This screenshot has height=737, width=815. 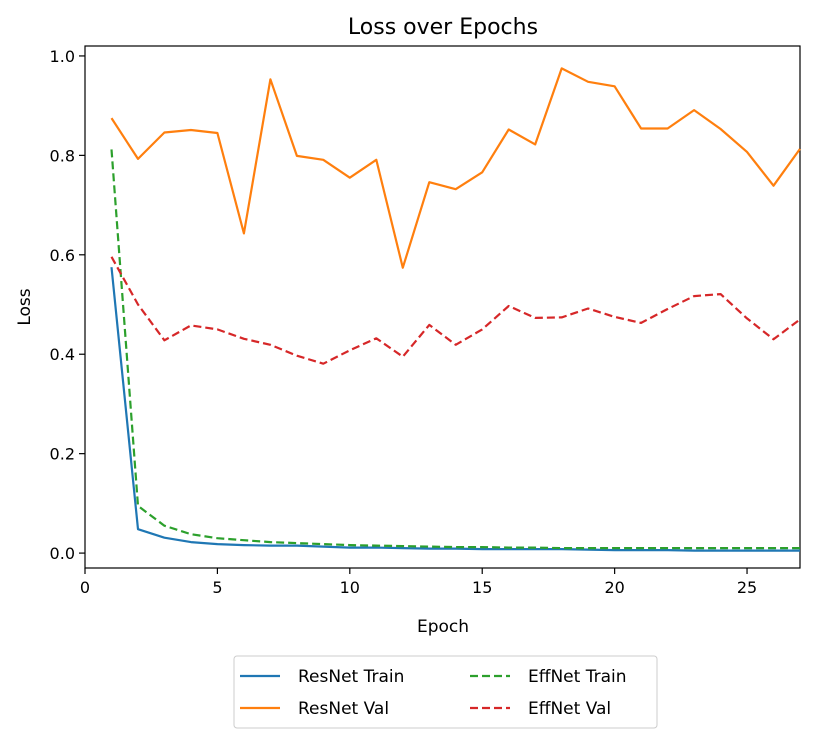 I want to click on series-line-effnet-val, so click(x=455, y=310).